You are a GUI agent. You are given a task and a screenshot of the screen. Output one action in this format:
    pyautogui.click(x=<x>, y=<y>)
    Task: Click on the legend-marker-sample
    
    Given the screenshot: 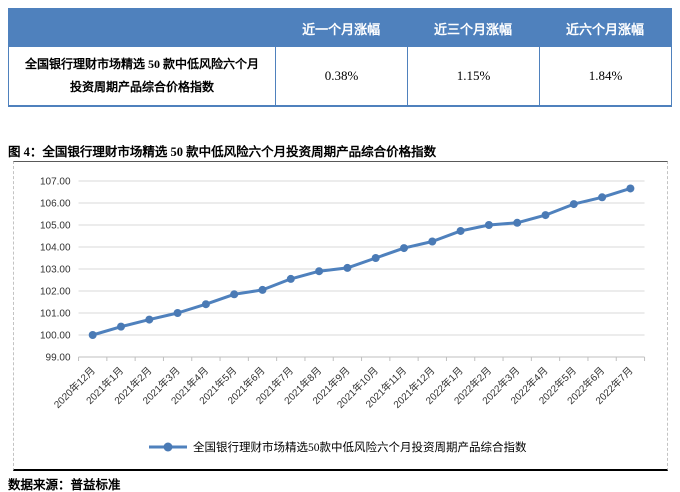 What is the action you would take?
    pyautogui.click(x=168, y=447)
    